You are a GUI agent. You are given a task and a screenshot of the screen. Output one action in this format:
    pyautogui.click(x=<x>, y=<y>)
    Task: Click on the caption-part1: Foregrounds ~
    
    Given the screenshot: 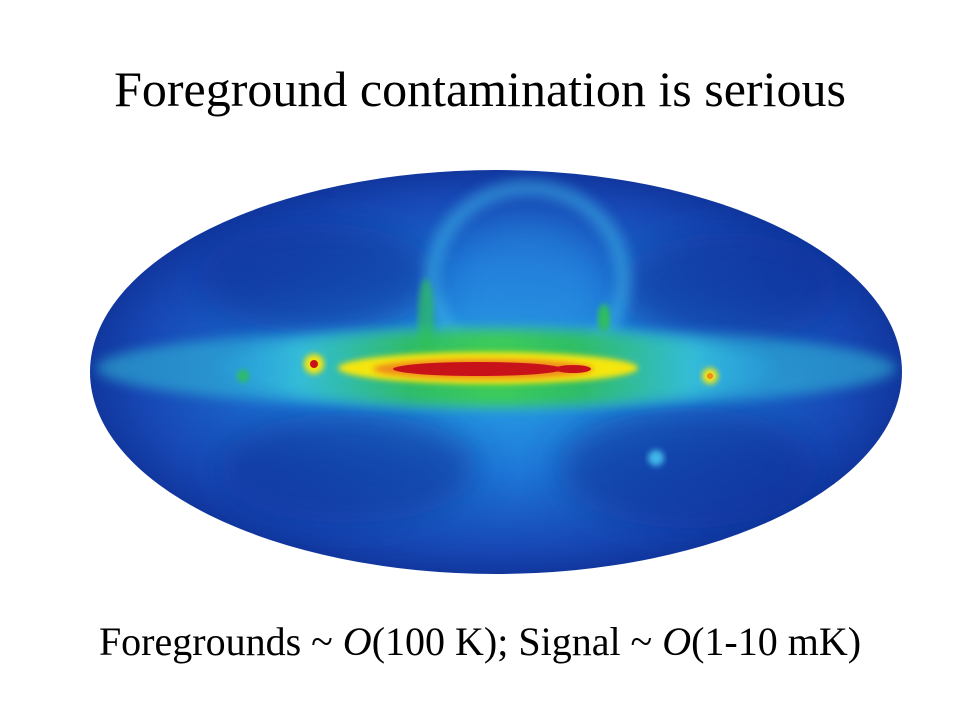 What is the action you would take?
    pyautogui.click(x=220, y=641)
    